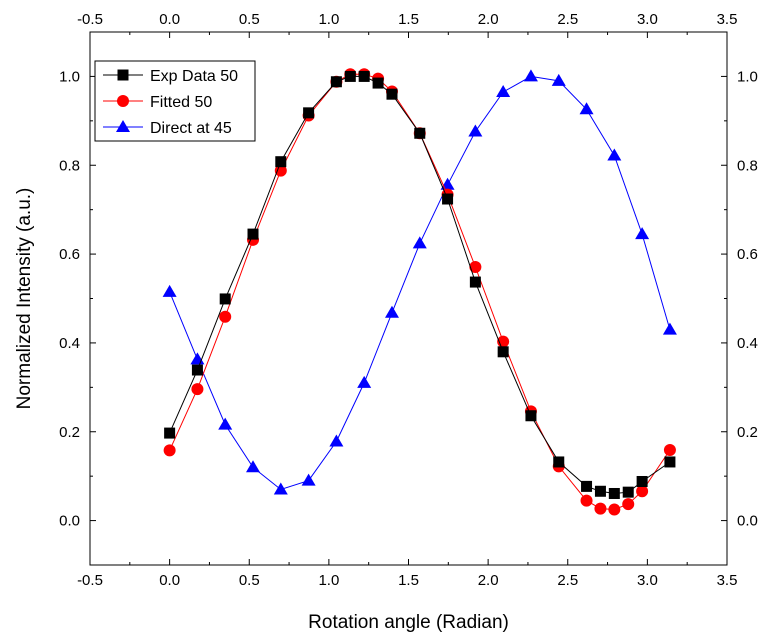  What do you see at coordinates (328, 580) in the screenshot?
I see `x-tick-label-bottom: 1.0` at bounding box center [328, 580].